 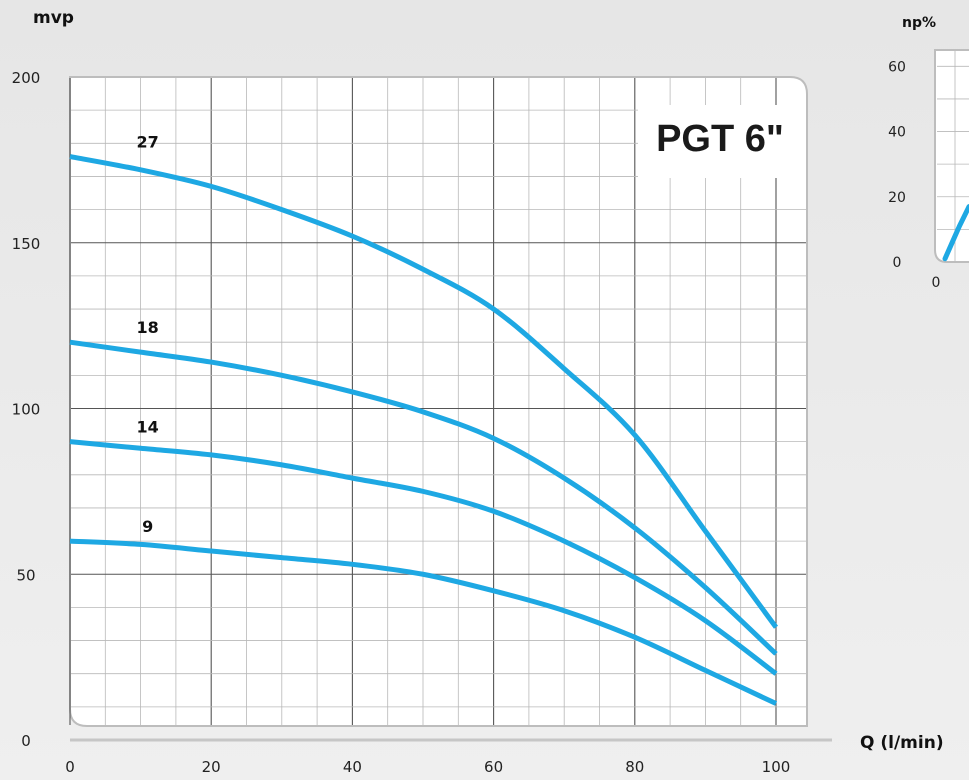 I want to click on x-tick-label: 20, so click(x=211, y=767).